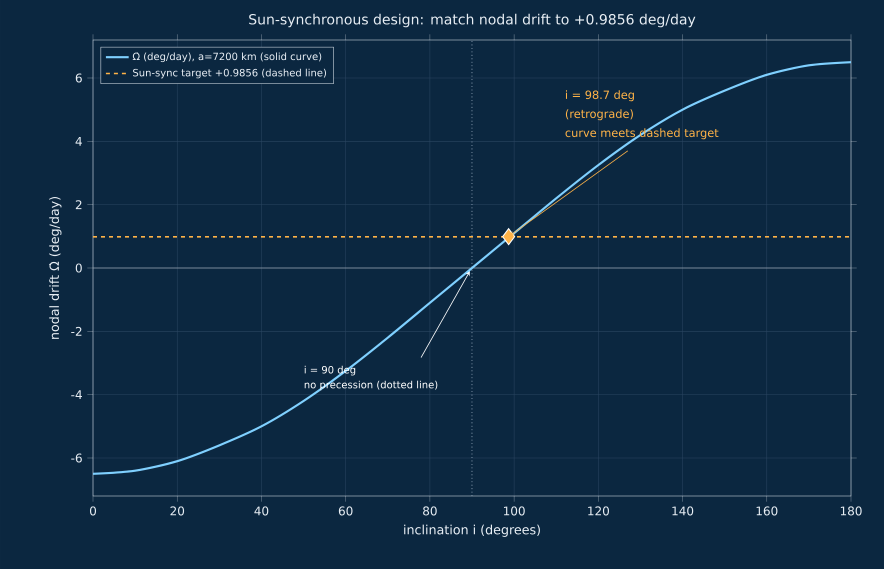 The width and height of the screenshot is (884, 569). Describe the element at coordinates (93, 511) in the screenshot. I see `x-tick-label: 0` at that location.